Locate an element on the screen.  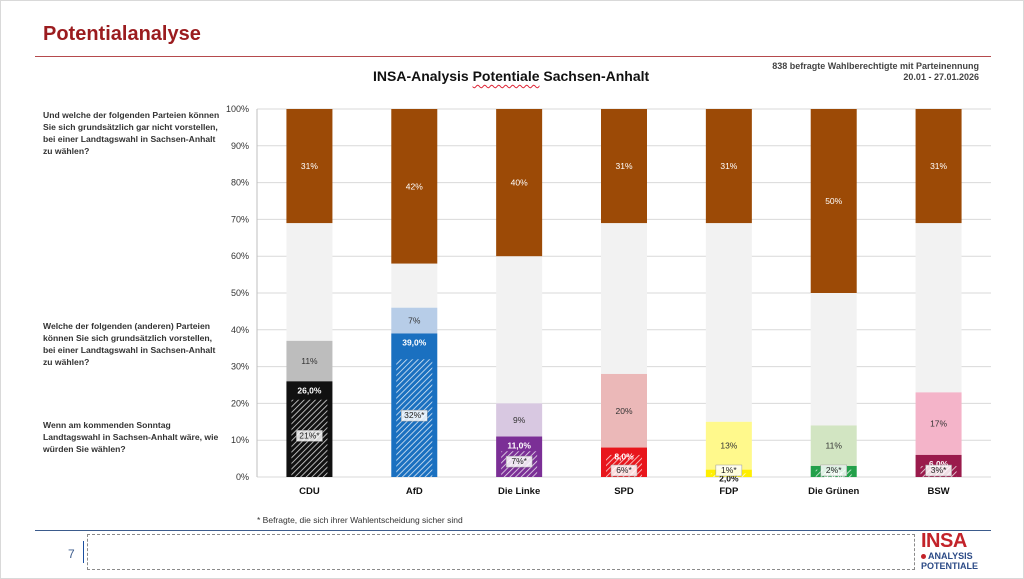
sure-value-label: 1%* is located at coordinates (729, 470).